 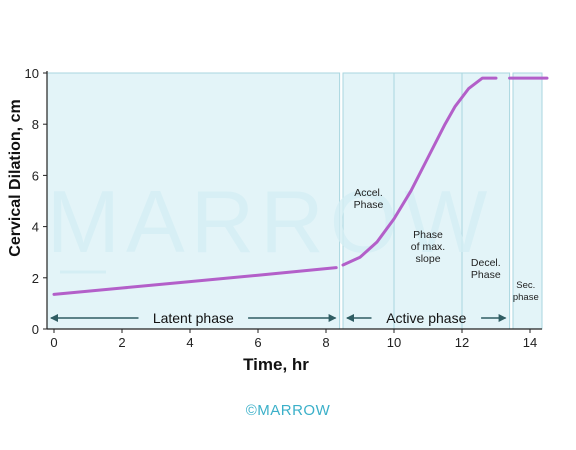 What do you see at coordinates (35, 227) in the screenshot?
I see `y-tick-label: 4` at bounding box center [35, 227].